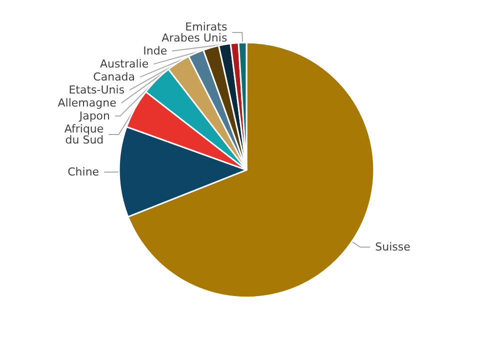 The height and width of the screenshot is (354, 493). What do you see at coordinates (155, 51) in the screenshot?
I see `slice-label: Inde` at bounding box center [155, 51].